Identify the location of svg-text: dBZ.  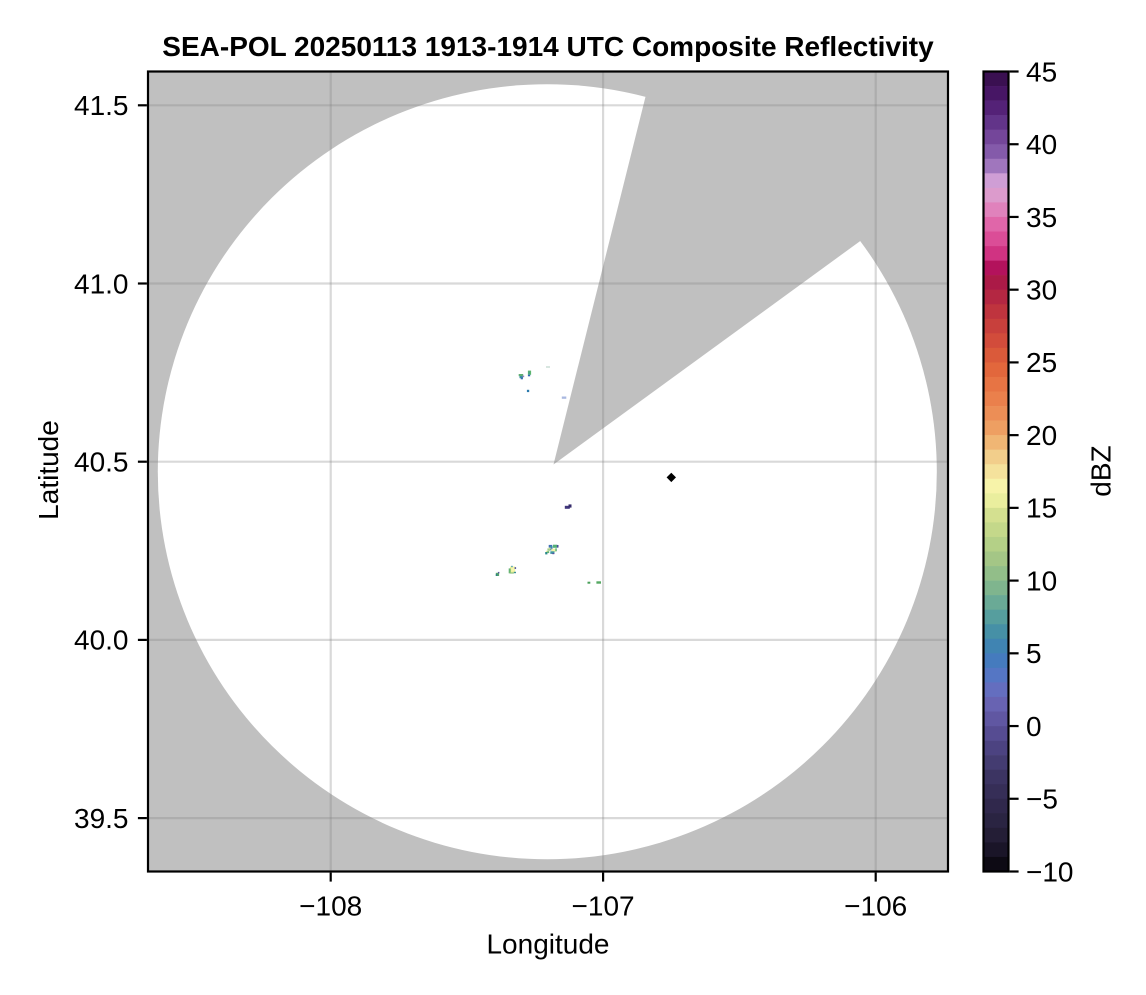
(1101, 470).